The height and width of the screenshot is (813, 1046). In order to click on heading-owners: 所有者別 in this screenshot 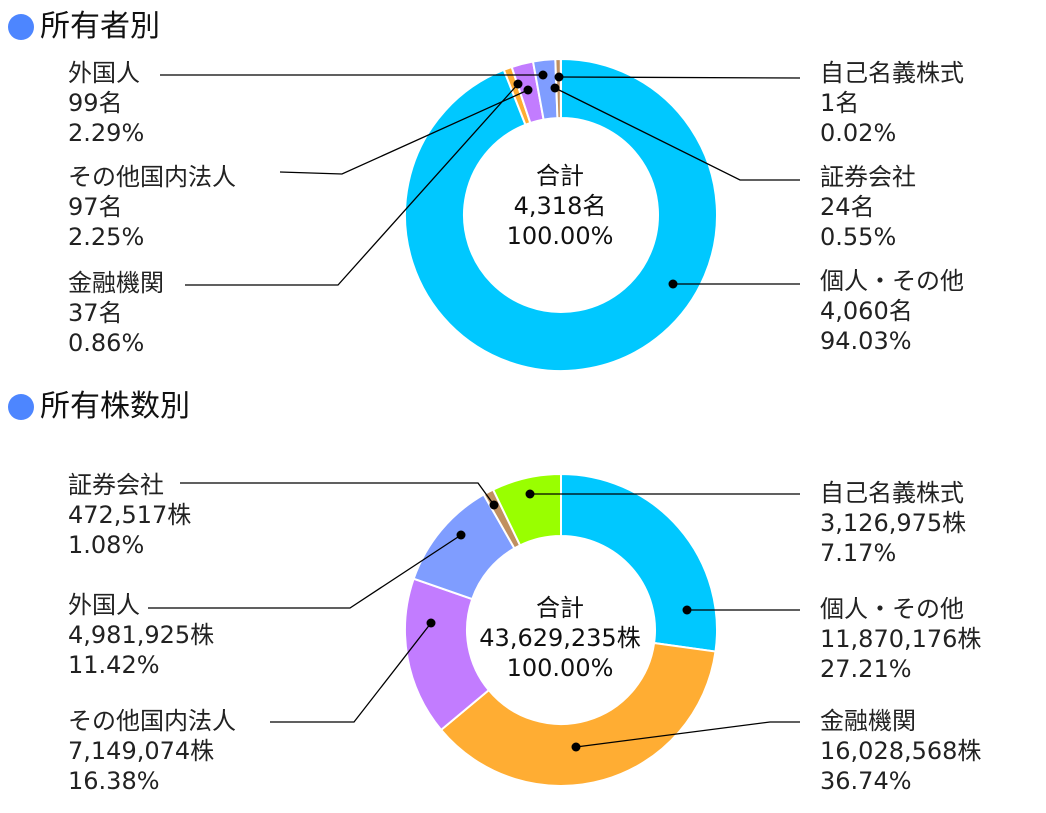, I will do `click(84, 27)`.